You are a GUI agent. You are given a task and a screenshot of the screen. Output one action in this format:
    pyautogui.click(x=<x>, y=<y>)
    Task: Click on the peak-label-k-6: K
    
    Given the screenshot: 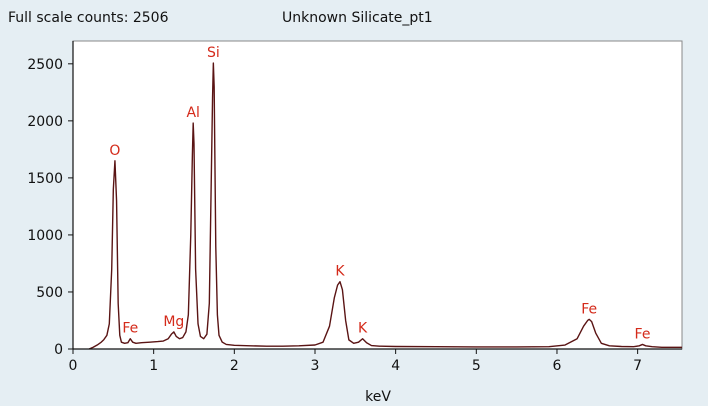 What is the action you would take?
    pyautogui.click(x=363, y=329)
    